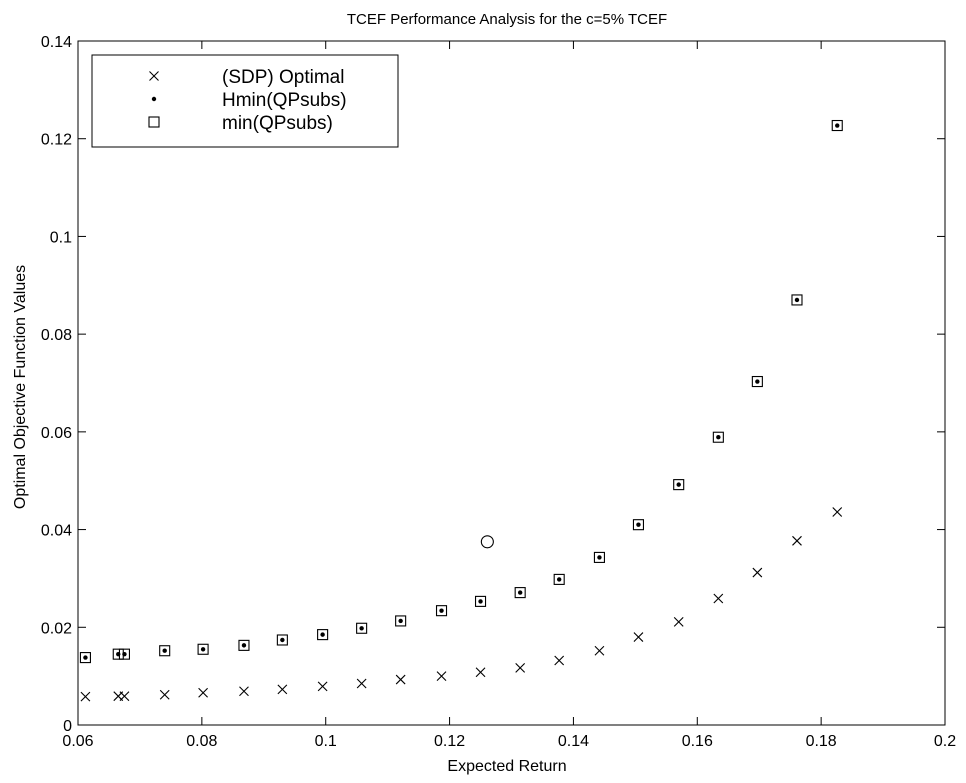  Describe the element at coordinates (326, 741) in the screenshot. I see `x-tick-label: 0.1` at that location.